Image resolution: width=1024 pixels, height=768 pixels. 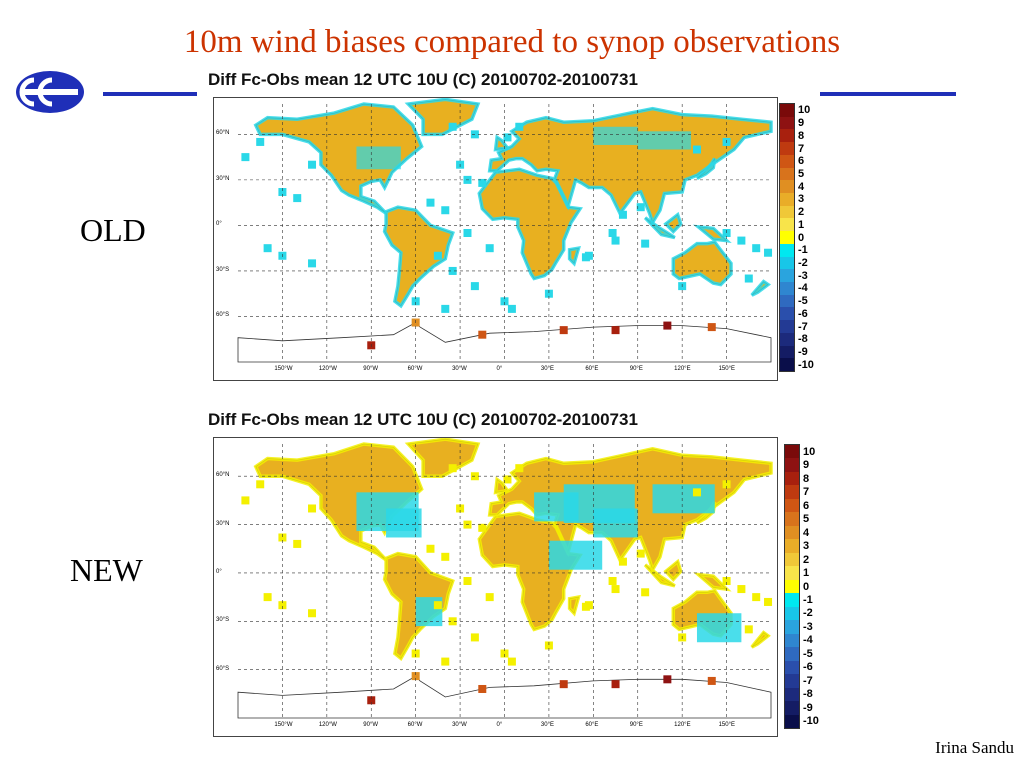 I want to click on colorbar-label: -7, so click(x=803, y=326).